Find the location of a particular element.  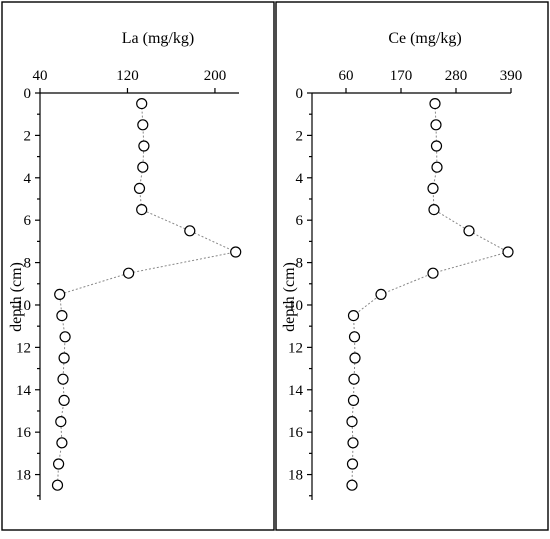

x-tick-label: 40 is located at coordinates (40, 76).